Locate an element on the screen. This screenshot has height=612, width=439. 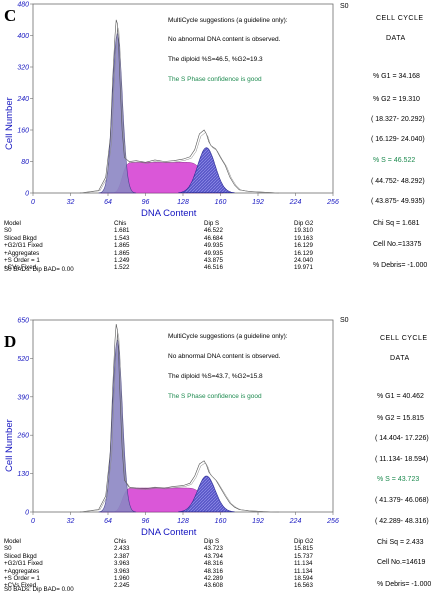
g1-percent: % G1 = 34.168 is located at coordinates (396, 76).